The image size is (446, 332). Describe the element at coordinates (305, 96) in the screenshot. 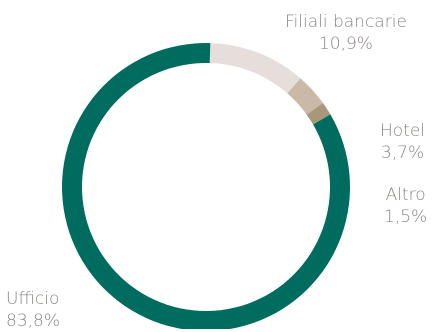

I see `donut-slice-hotel` at that location.